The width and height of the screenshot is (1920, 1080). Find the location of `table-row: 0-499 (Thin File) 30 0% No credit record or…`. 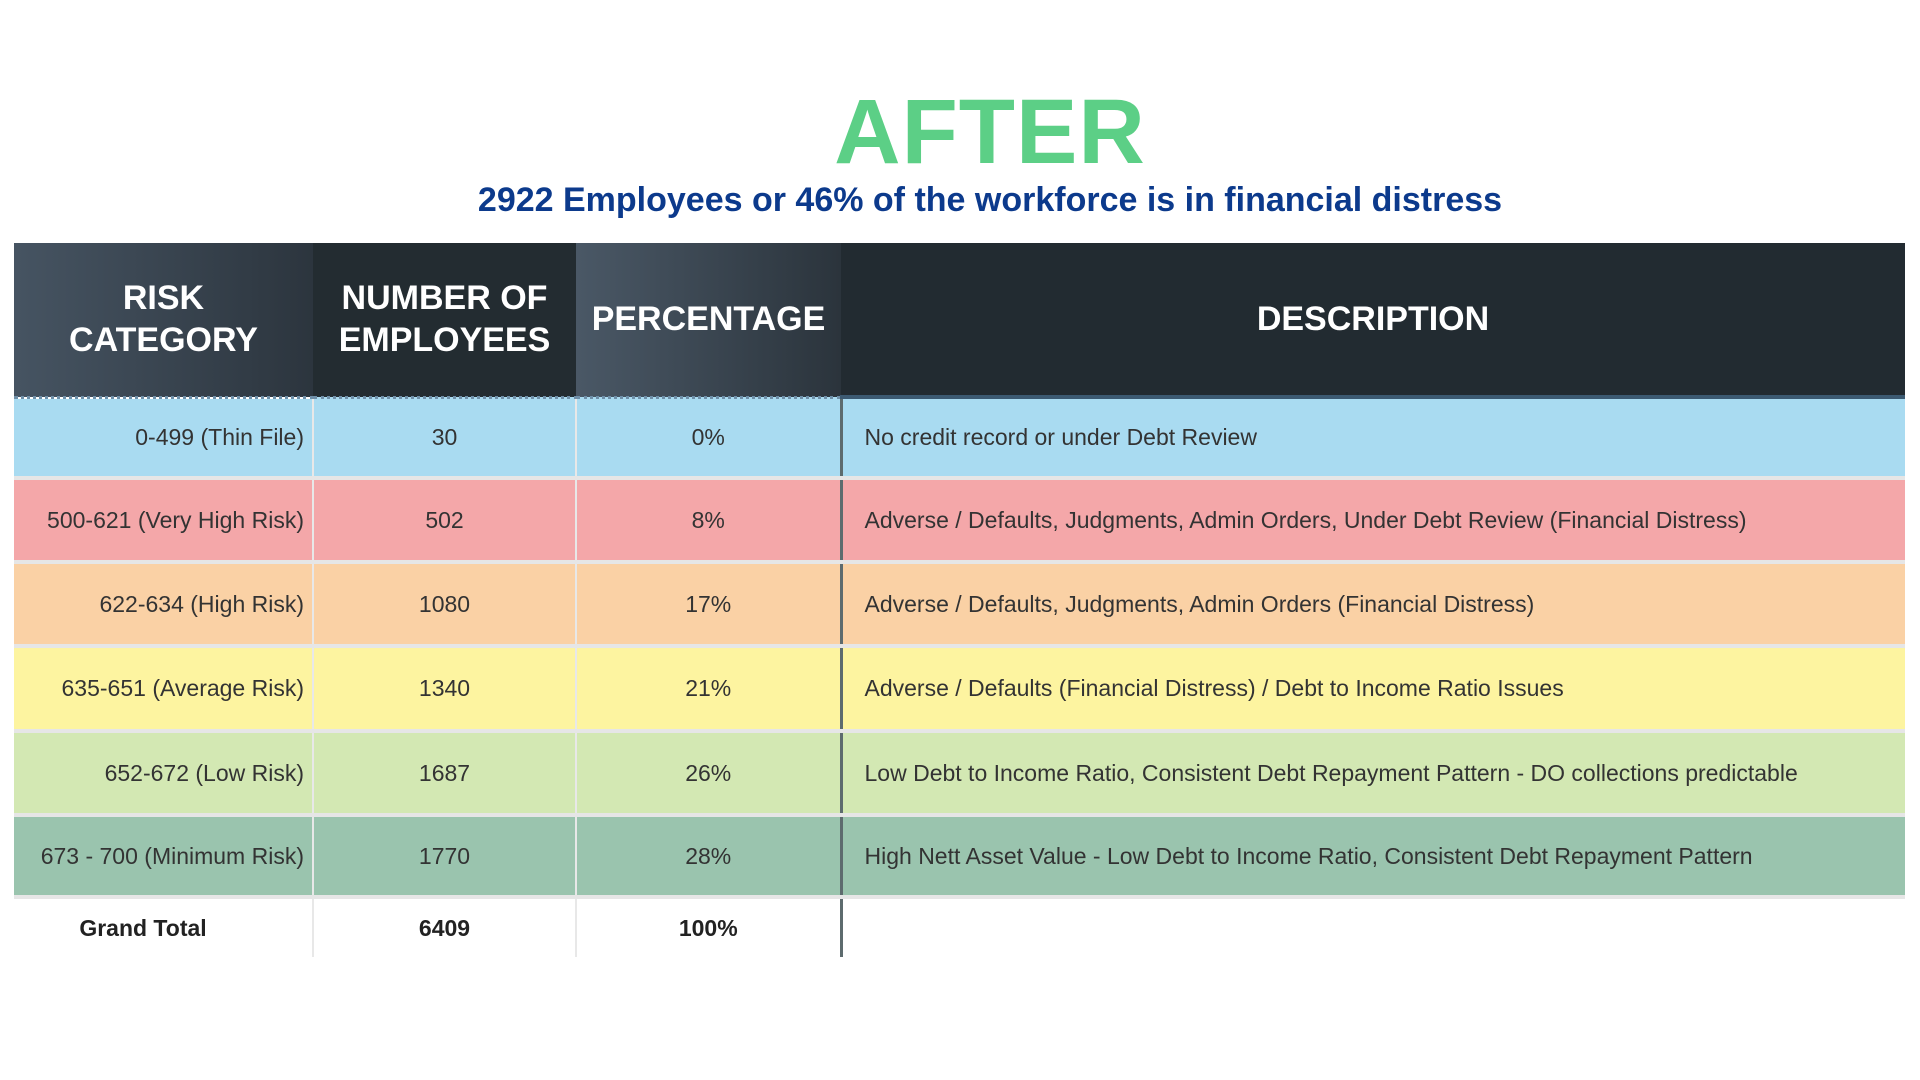

table-row: 0-499 (Thin File) 30 0% No credit record or… is located at coordinates (959, 438).